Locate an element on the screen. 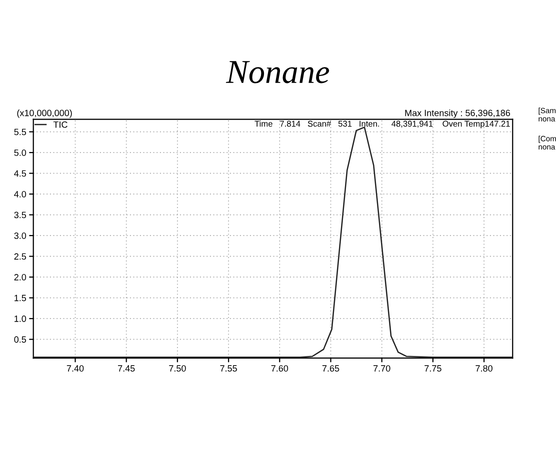 This screenshot has height=468, width=556. y-tick-label: 1.0 is located at coordinates (20, 319).